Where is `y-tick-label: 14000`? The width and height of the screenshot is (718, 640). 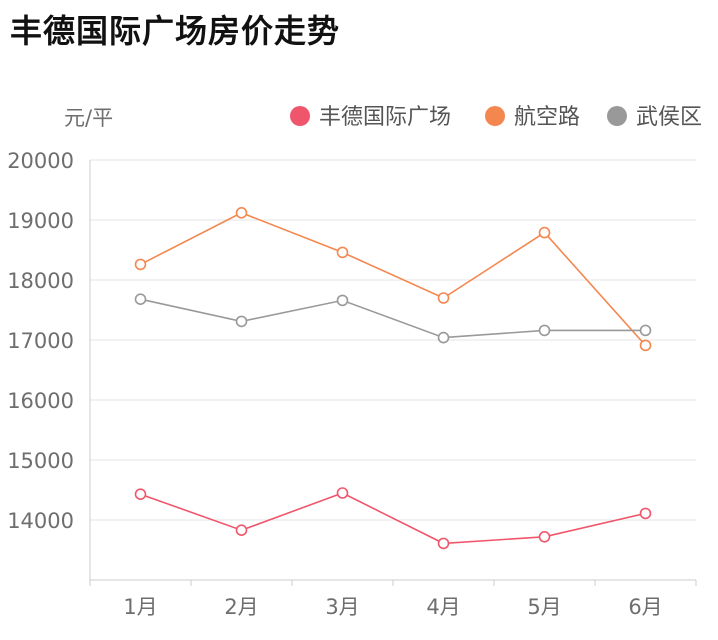 y-tick-label: 14000 is located at coordinates (40, 521).